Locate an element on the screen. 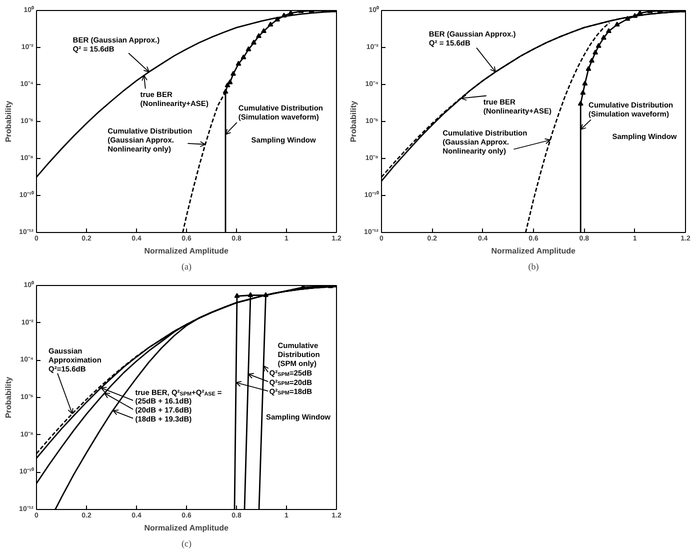 The image size is (694, 554). text: (b) is located at coordinates (533, 267).